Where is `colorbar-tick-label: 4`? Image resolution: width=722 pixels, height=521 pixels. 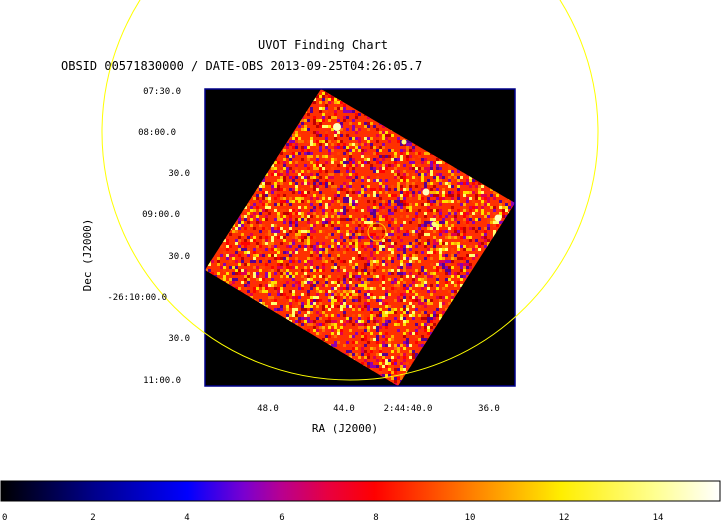 colorbar-tick-label: 4 is located at coordinates (186, 517).